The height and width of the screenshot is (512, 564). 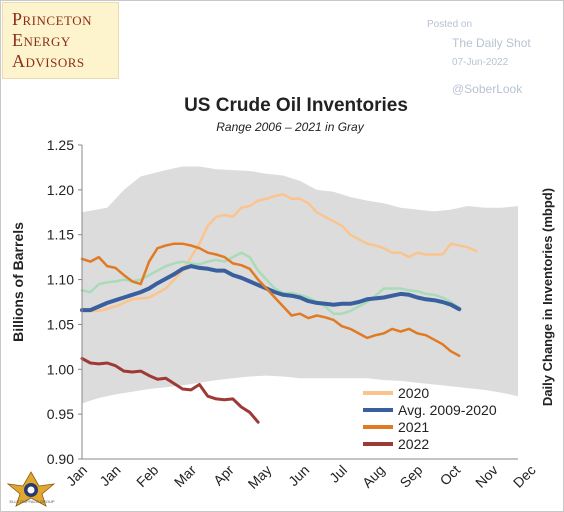 I want to click on posted-label: Posted on, so click(x=450, y=24).